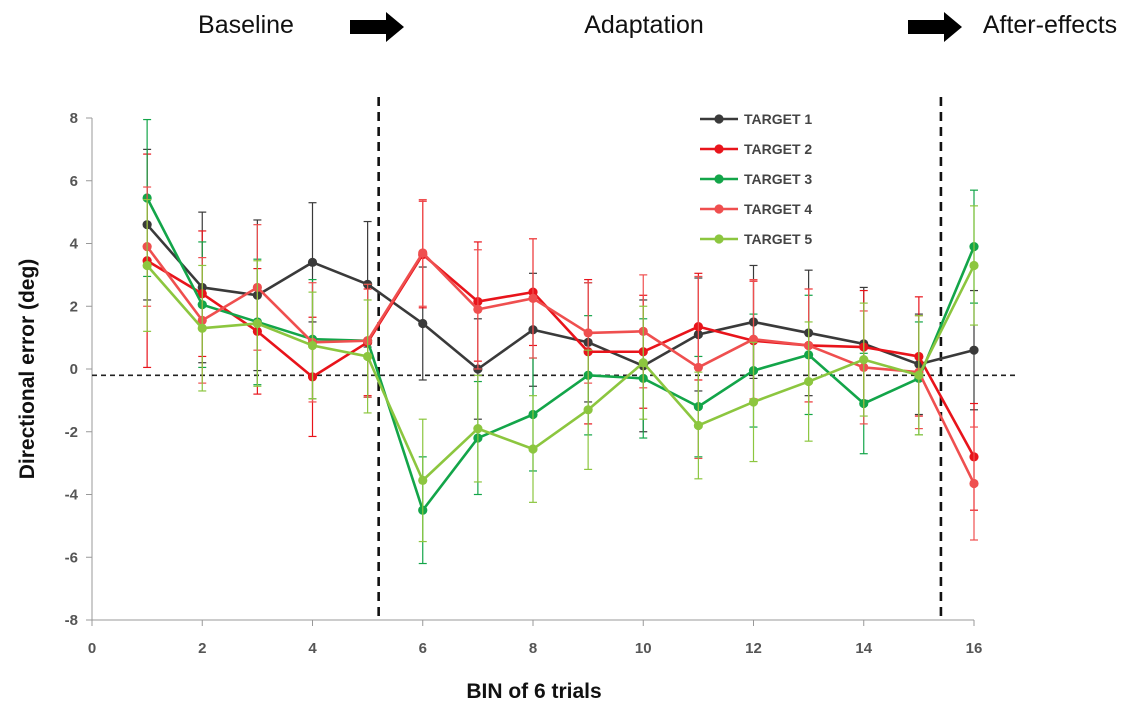 Image resolution: width=1136 pixels, height=706 pixels. I want to click on legend-entry: TARGET 5, so click(778, 239).